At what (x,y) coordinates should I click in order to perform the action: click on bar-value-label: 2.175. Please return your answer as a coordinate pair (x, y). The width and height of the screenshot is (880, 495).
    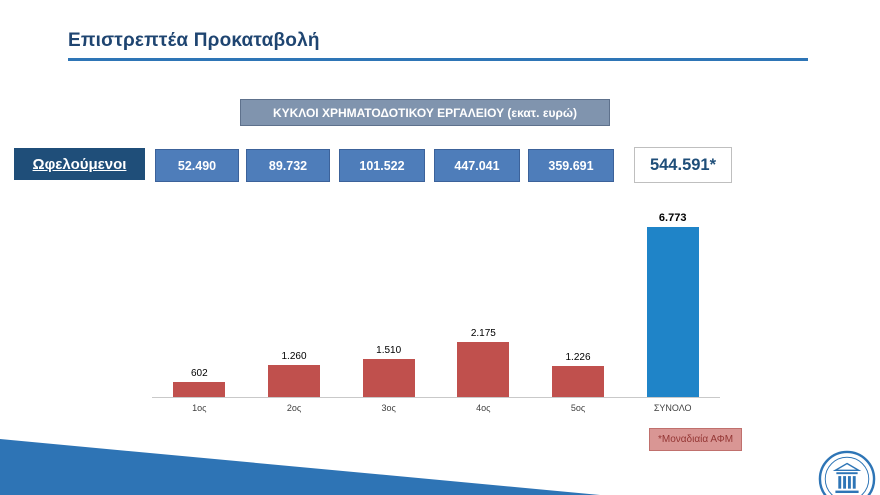
    Looking at the image, I should click on (483, 334).